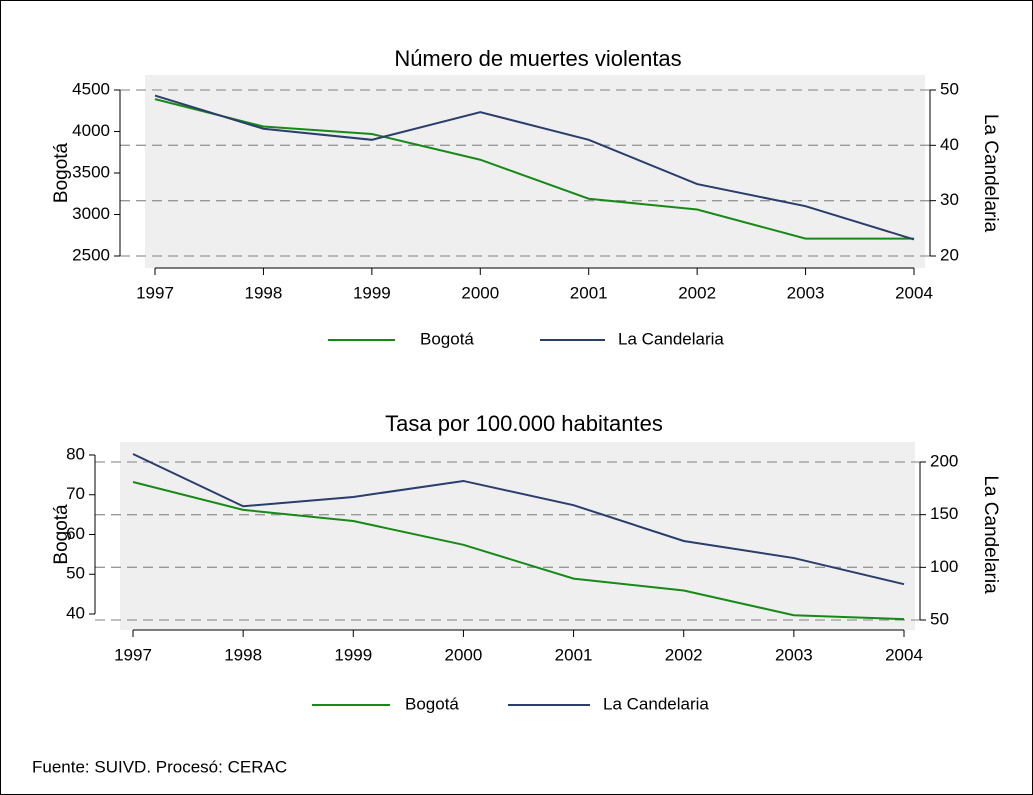 Image resolution: width=1033 pixels, height=795 pixels. What do you see at coordinates (524, 423) in the screenshot?
I see `chart-title: Tasa por 100.000 habitantes` at bounding box center [524, 423].